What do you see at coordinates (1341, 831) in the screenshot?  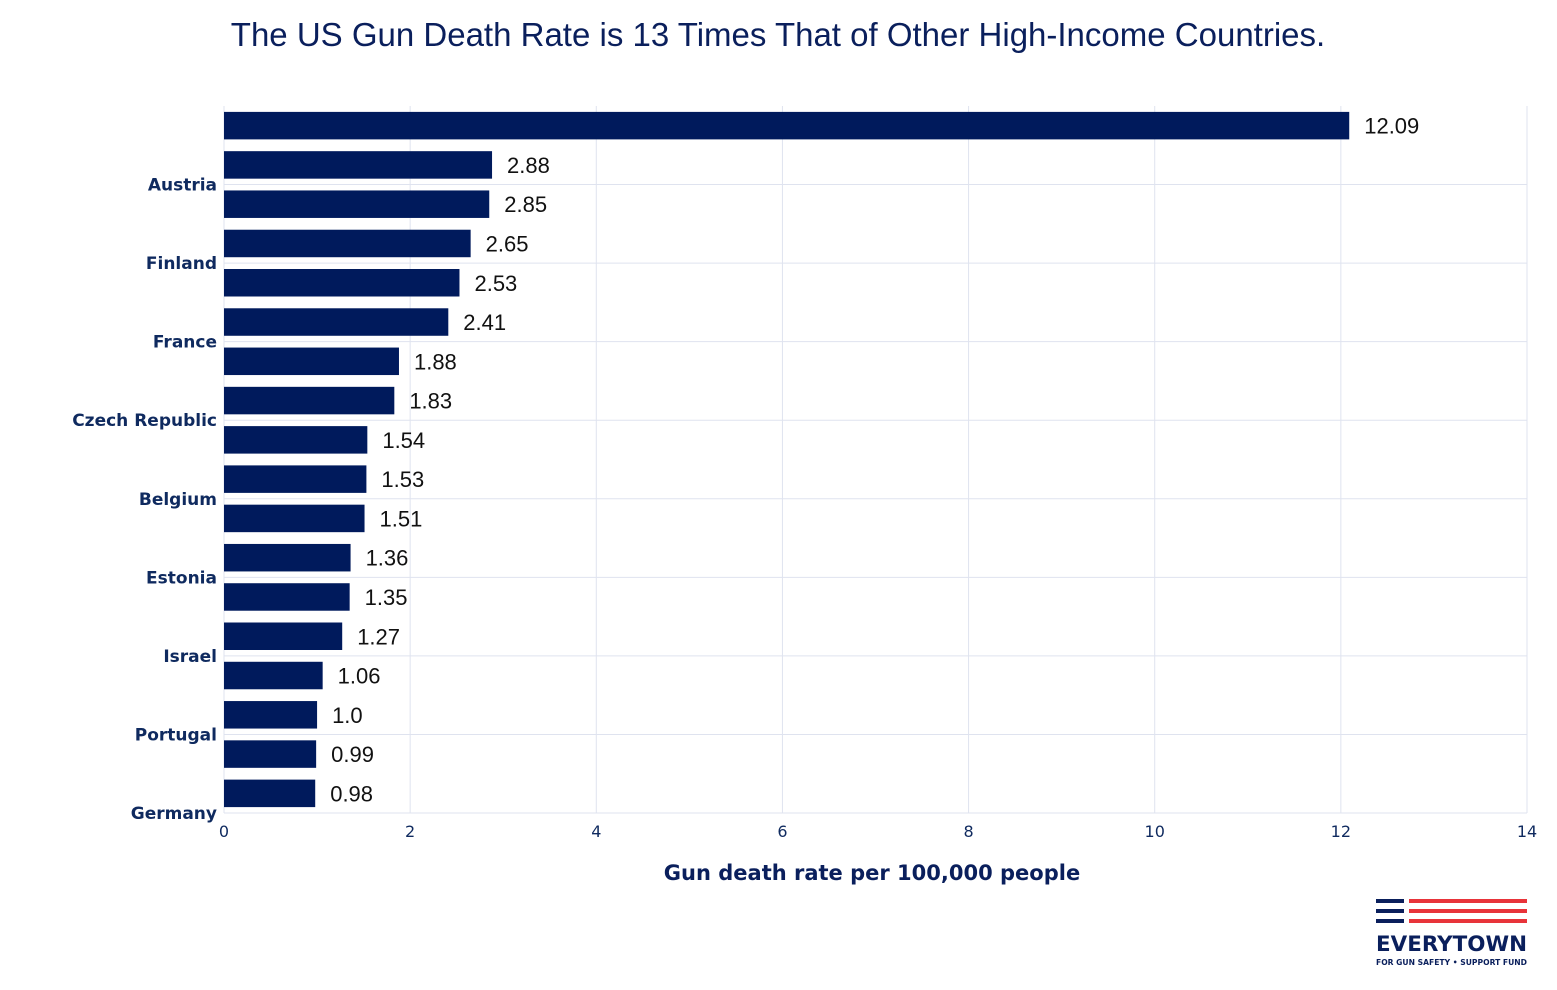 I see `x-tick-label: 12` at bounding box center [1341, 831].